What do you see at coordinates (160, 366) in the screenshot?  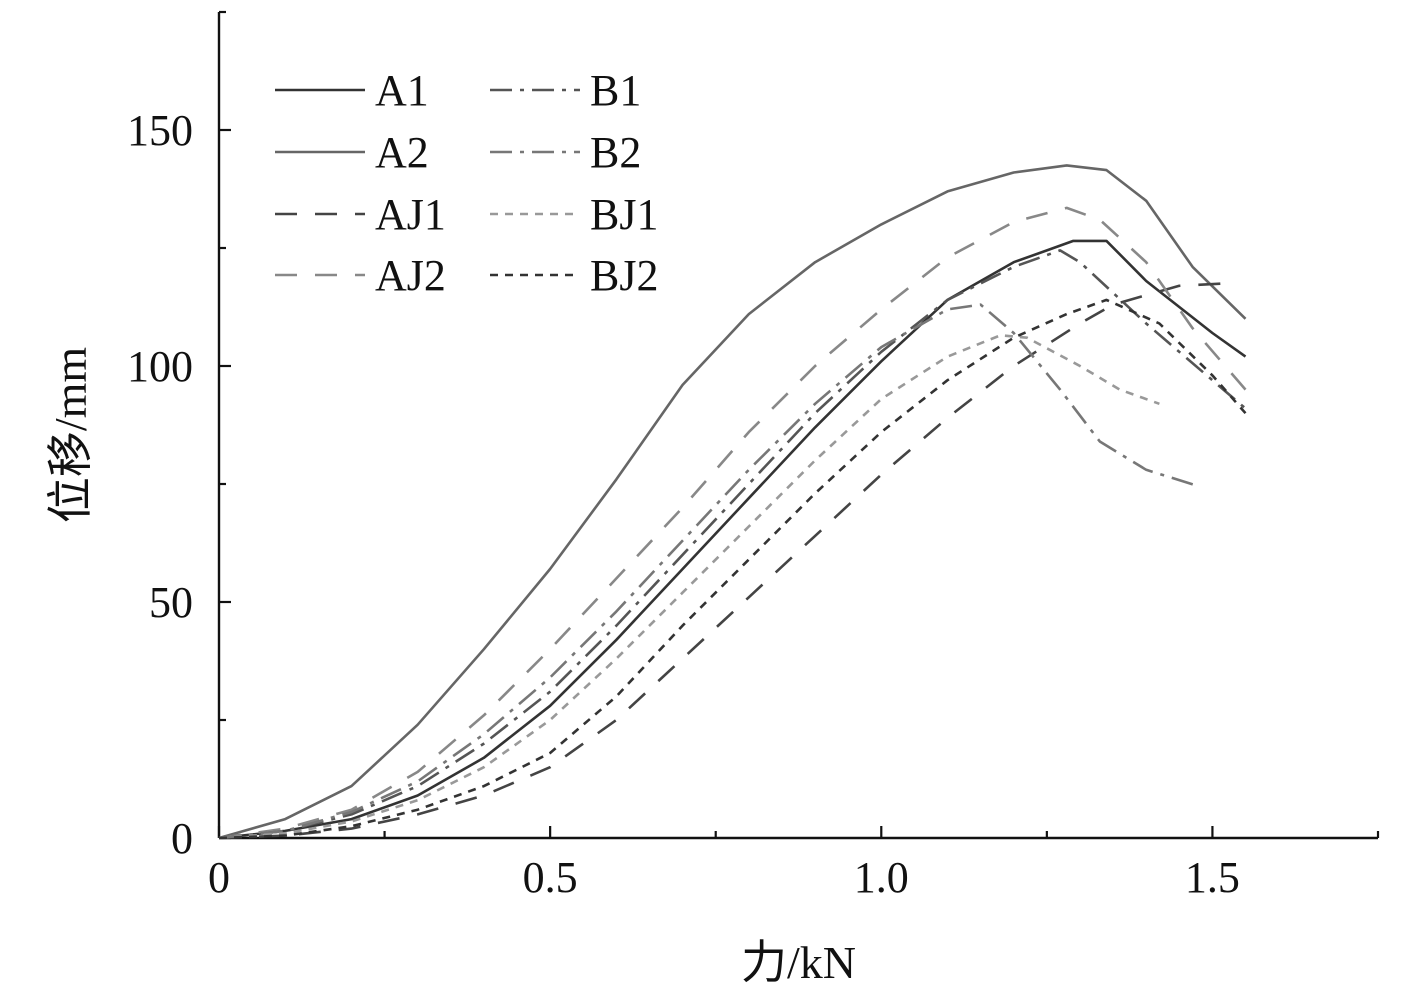 I see `y-tick-label: 100` at bounding box center [160, 366].